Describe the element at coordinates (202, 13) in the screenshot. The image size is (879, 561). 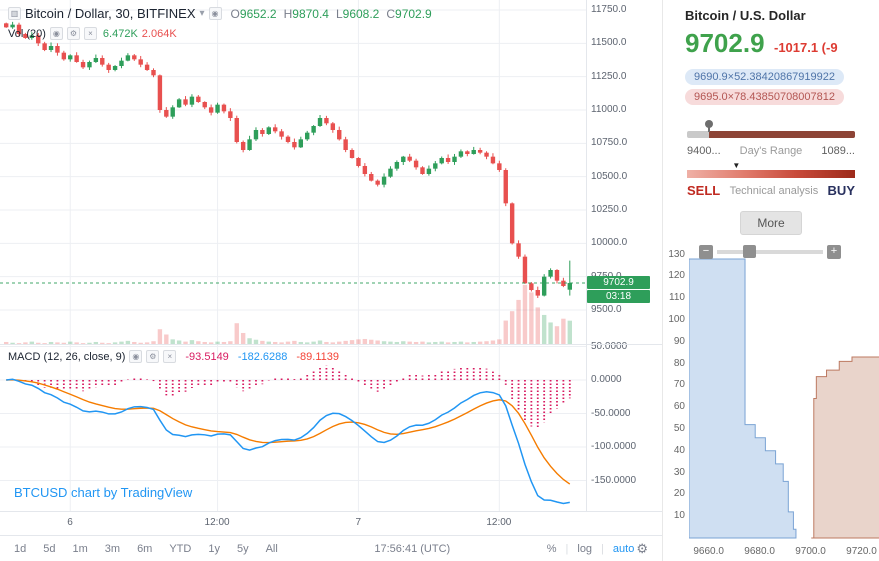
I see `chevron-down-icon: ▾` at that location.